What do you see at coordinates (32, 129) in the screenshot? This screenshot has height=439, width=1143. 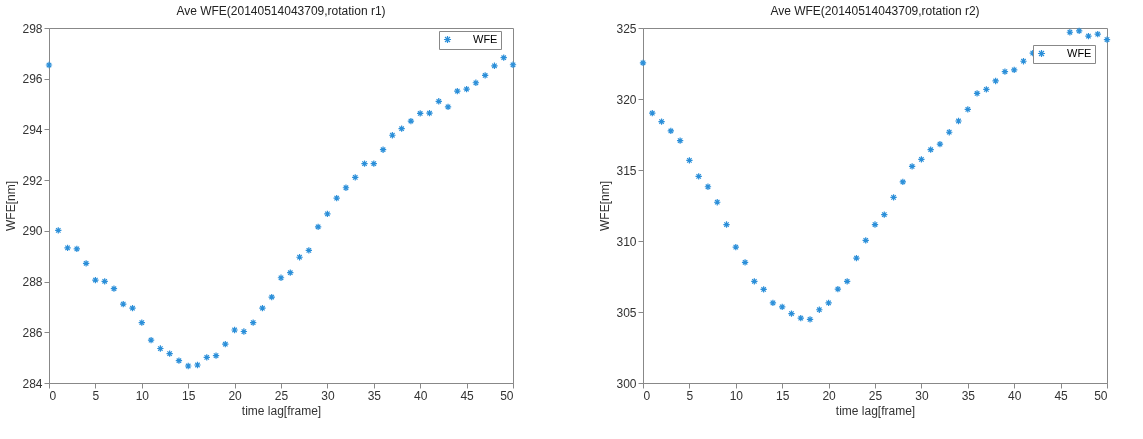 I see `y-tick-label: 294` at bounding box center [32, 129].